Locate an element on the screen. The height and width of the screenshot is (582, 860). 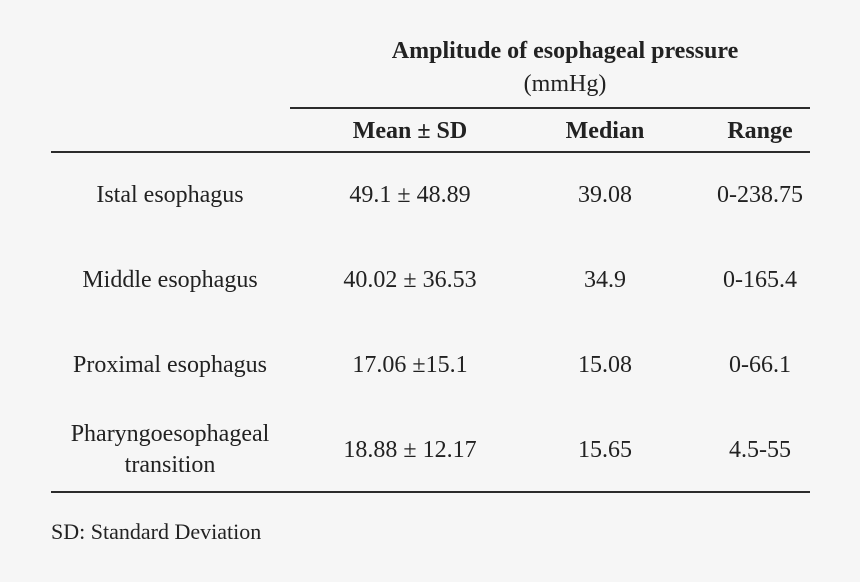
row-label-continued: transition is located at coordinates (170, 465).